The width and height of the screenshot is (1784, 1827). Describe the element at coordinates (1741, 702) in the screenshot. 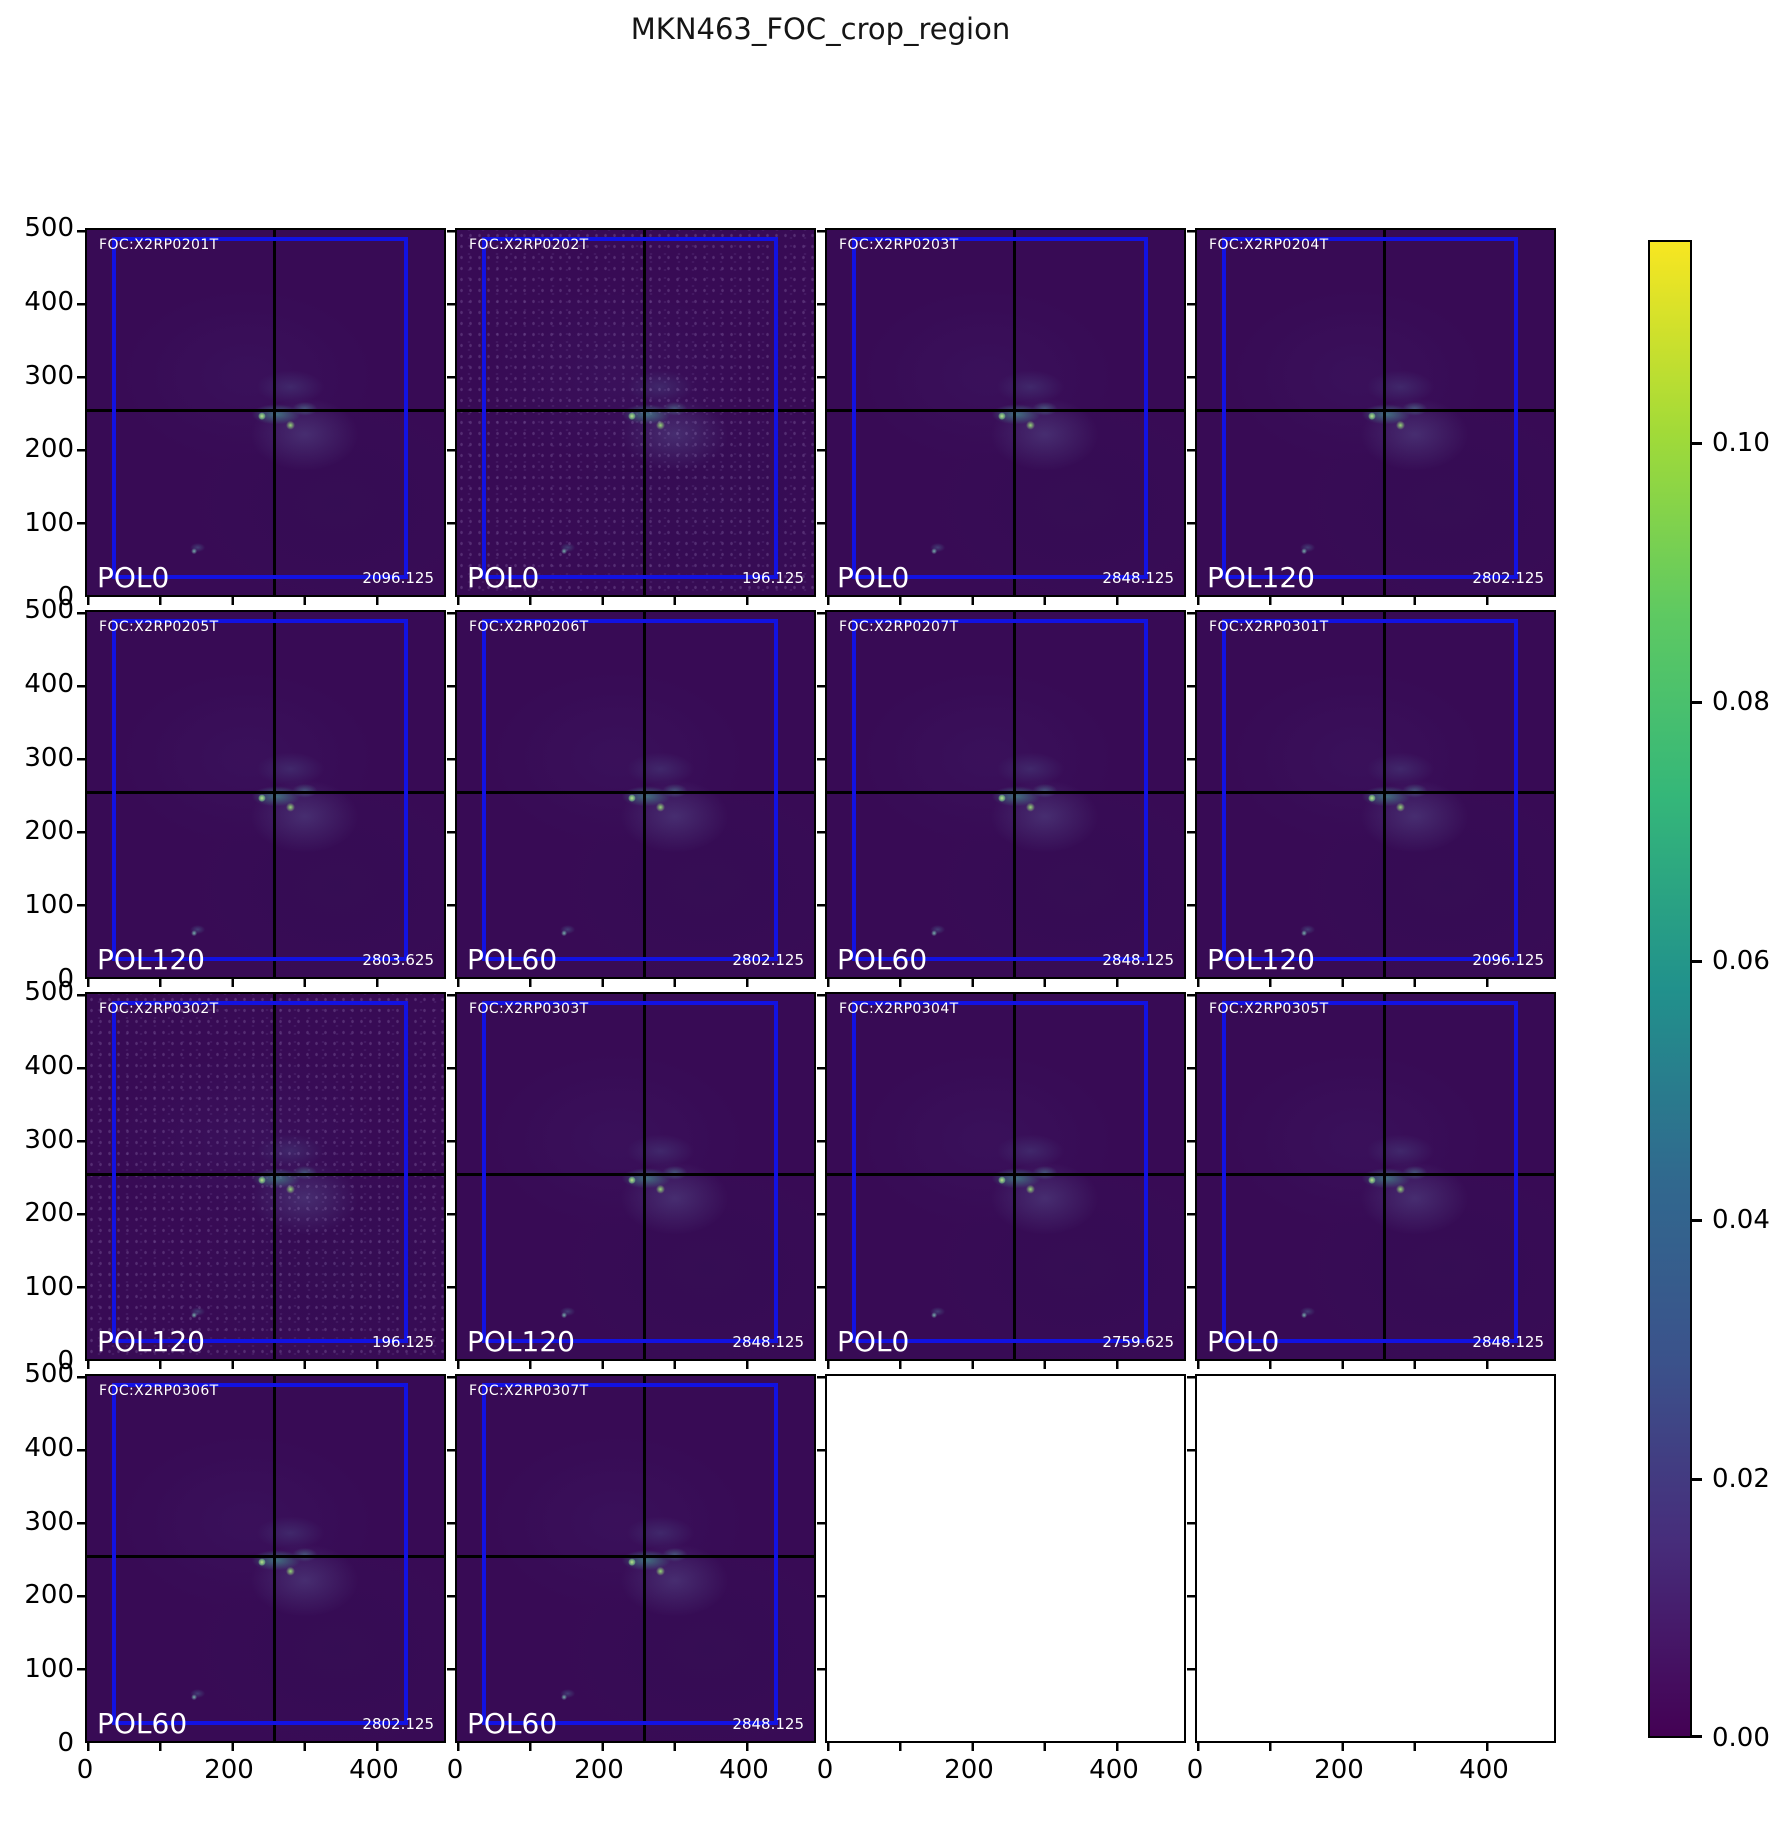

I see `colorbar-tick-label: 0.08` at that location.